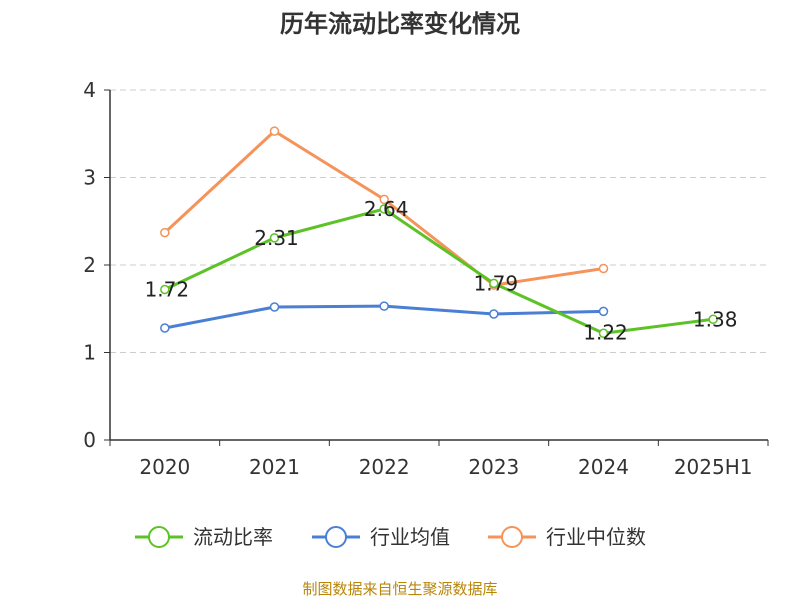  Describe the element at coordinates (89, 178) in the screenshot. I see `y-tick-label: 3` at that location.